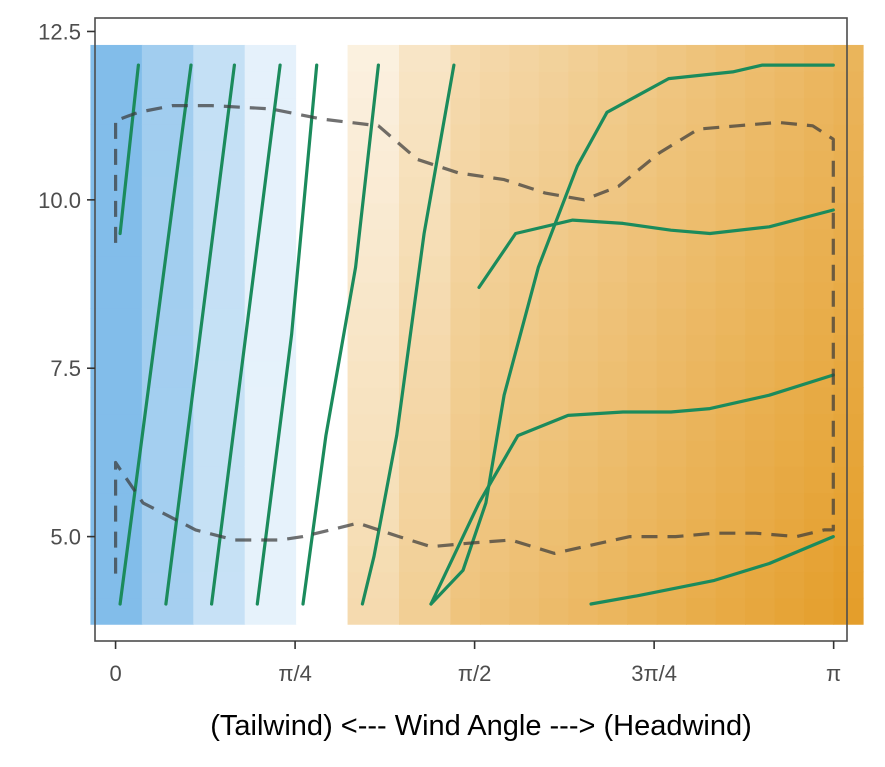  Describe the element at coordinates (65, 537) in the screenshot. I see `y-tick-label: 5.0` at that location.